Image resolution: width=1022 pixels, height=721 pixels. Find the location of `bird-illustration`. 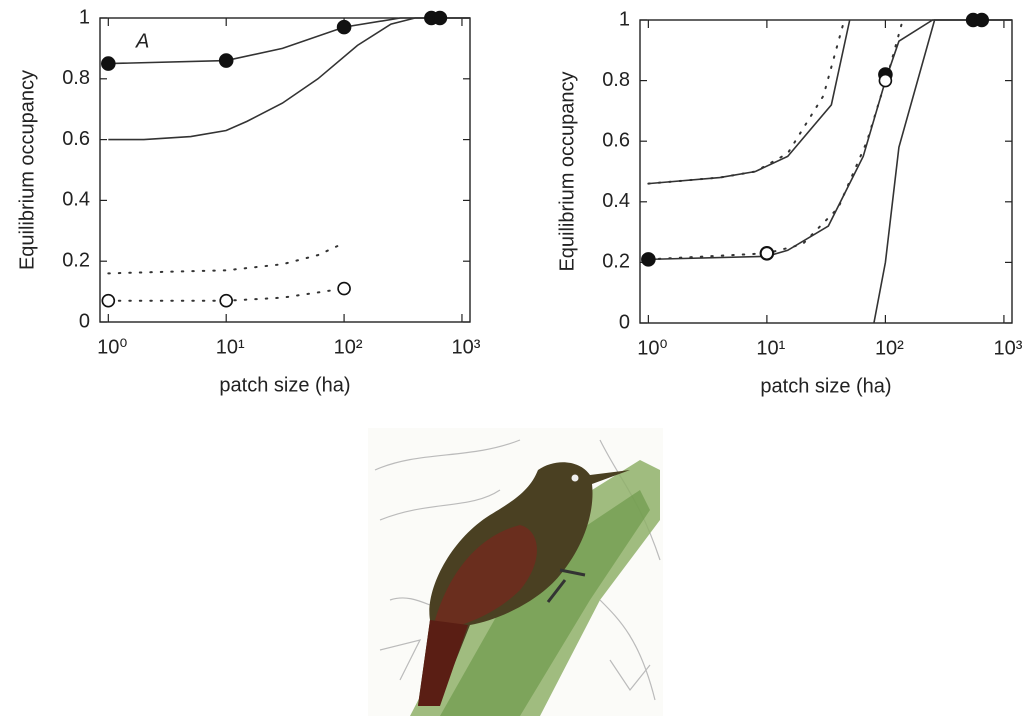

bird-illustration is located at coordinates (515, 572).